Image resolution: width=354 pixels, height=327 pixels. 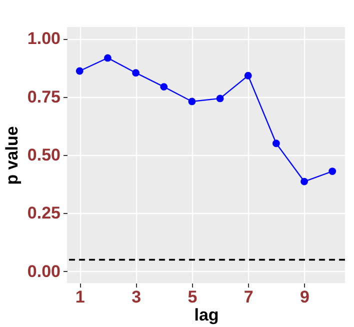 What do you see at coordinates (193, 297) in the screenshot?
I see `x-tick-label: 5` at bounding box center [193, 297].